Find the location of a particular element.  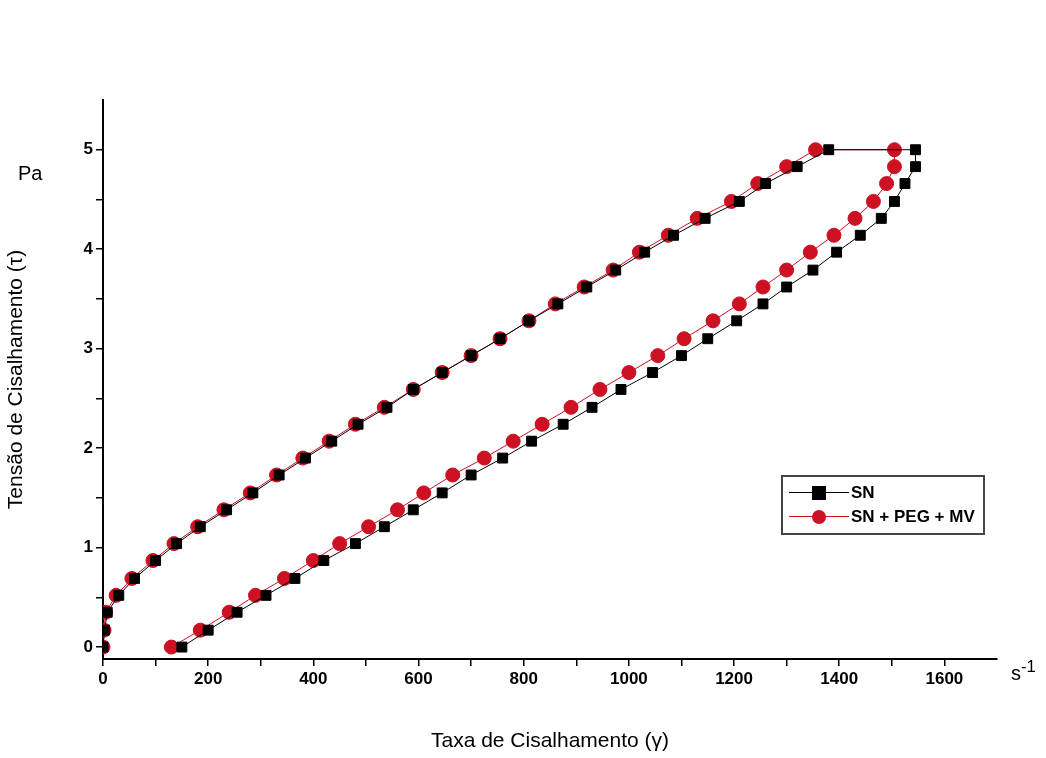

y-tick-label: 4 is located at coordinates (88, 248).